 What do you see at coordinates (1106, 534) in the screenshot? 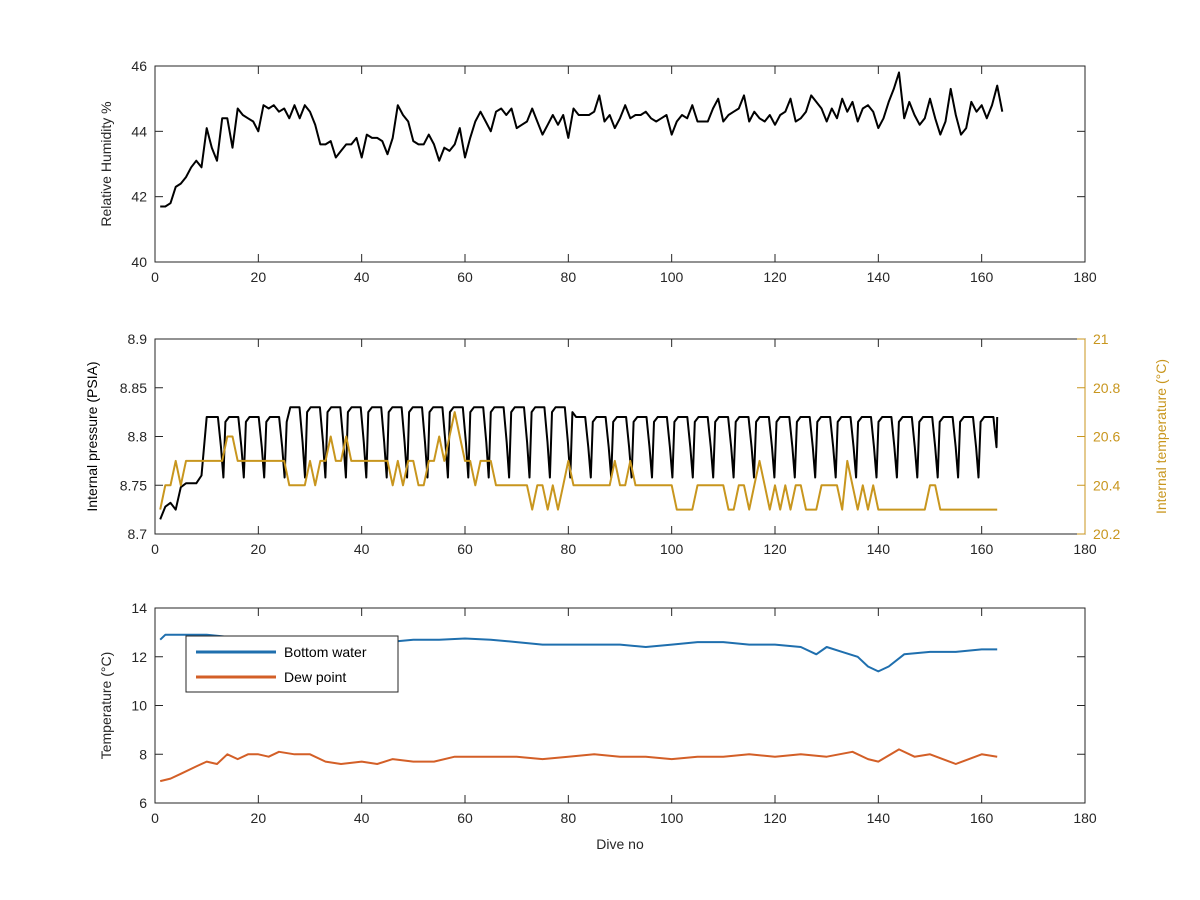
I see `y2-tick-label: 20.2` at bounding box center [1106, 534].